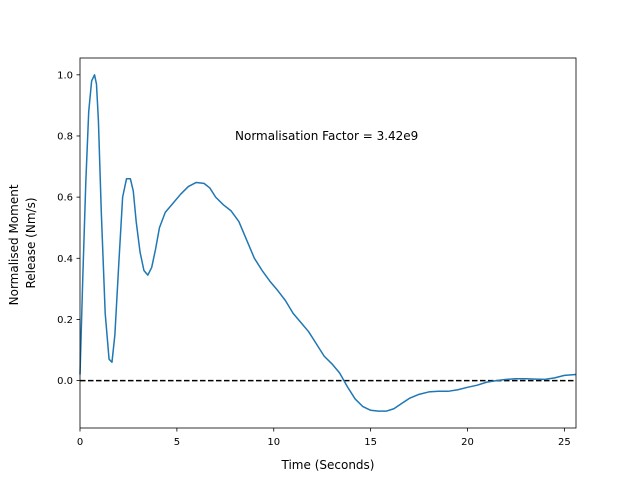 Image resolution: width=640 pixels, height=480 pixels. I want to click on x-axis-label: Time (Seconds), so click(328, 465).